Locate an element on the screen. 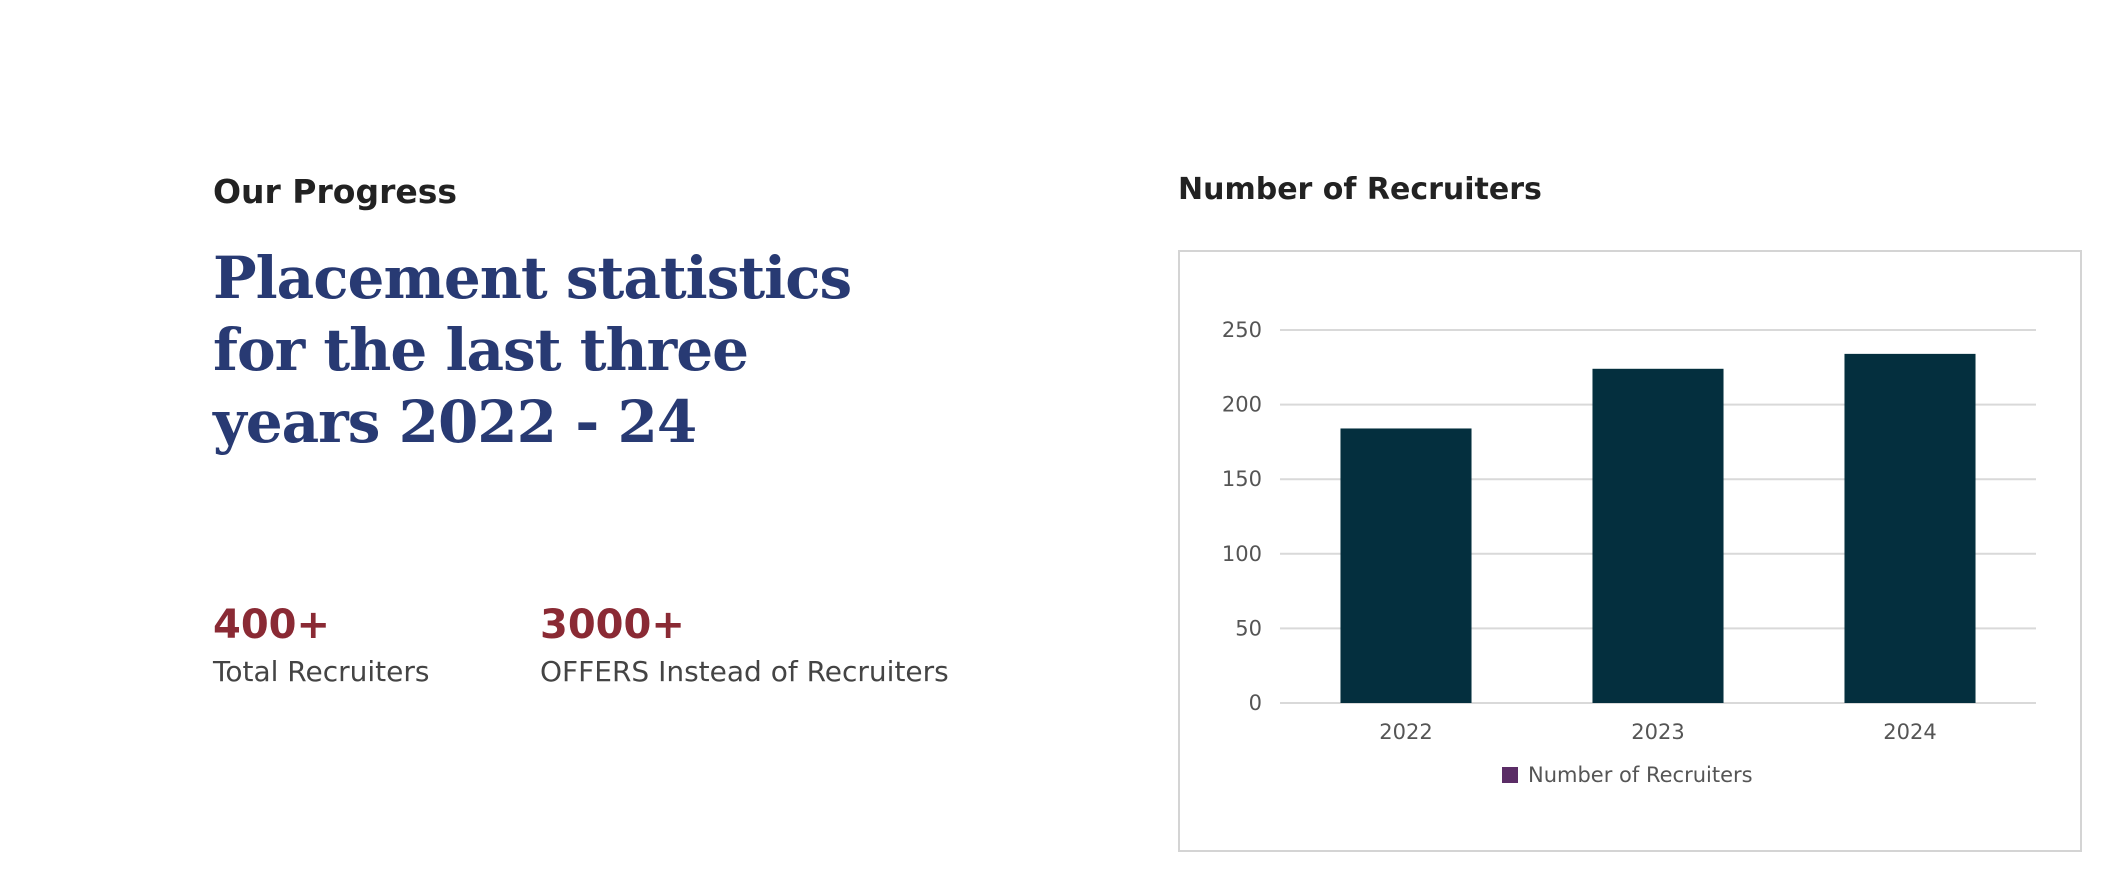 This screenshot has width=2126, height=880. headline-line: years 2022 - 24 is located at coordinates (455, 422).